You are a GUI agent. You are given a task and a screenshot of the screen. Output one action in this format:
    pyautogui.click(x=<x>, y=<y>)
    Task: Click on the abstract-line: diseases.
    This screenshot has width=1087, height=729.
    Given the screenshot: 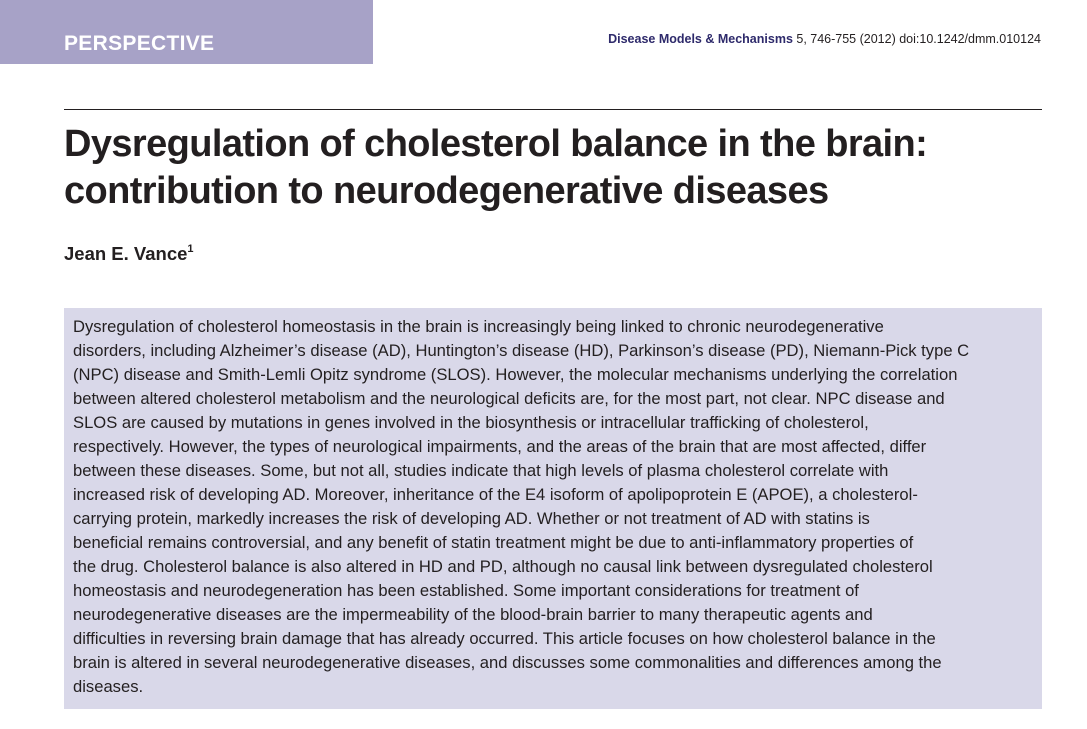 What is the action you would take?
    pyautogui.click(x=108, y=686)
    